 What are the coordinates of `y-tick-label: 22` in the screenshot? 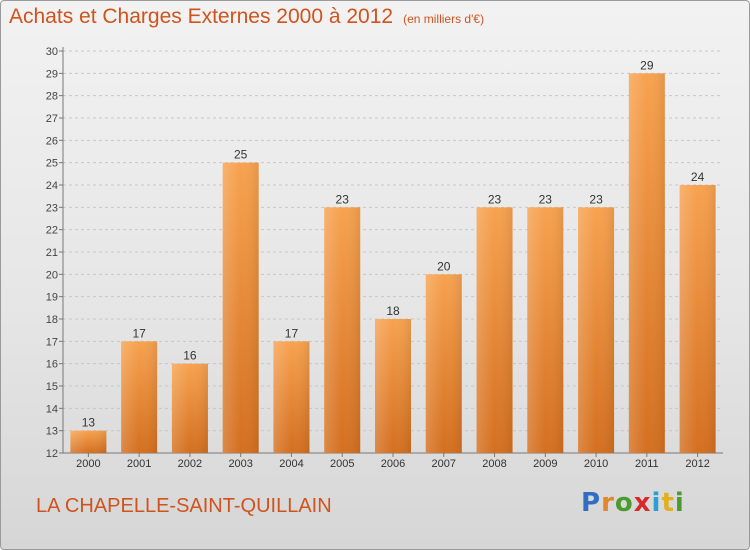 It's located at (52, 231).